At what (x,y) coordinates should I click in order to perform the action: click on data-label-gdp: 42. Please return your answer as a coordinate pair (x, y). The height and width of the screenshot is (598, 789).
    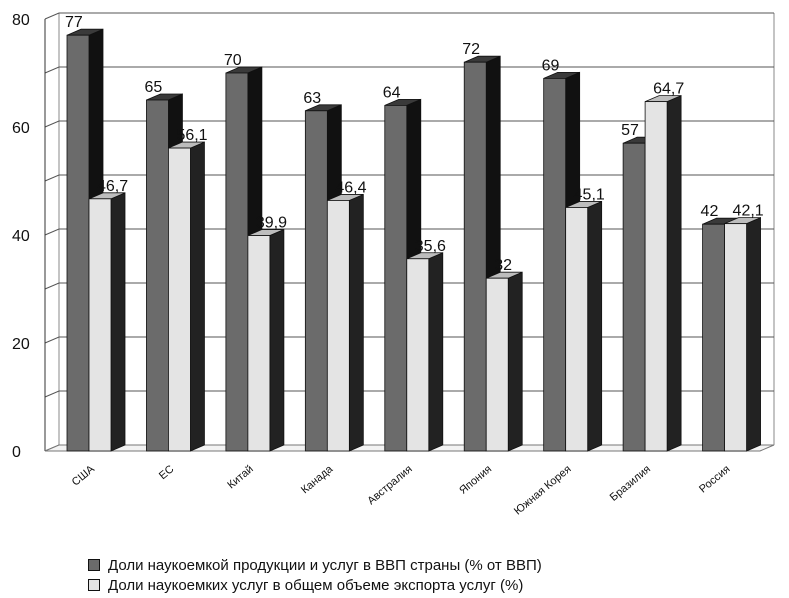
    Looking at the image, I should click on (710, 211).